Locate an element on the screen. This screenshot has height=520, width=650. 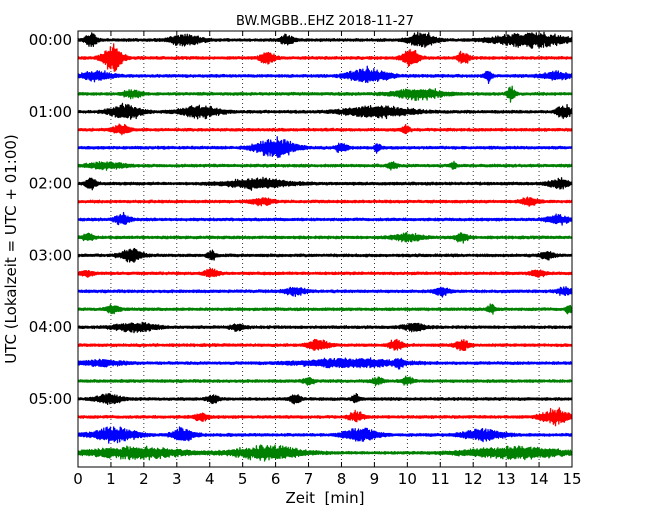
x-tick-label: 3 is located at coordinates (177, 479).